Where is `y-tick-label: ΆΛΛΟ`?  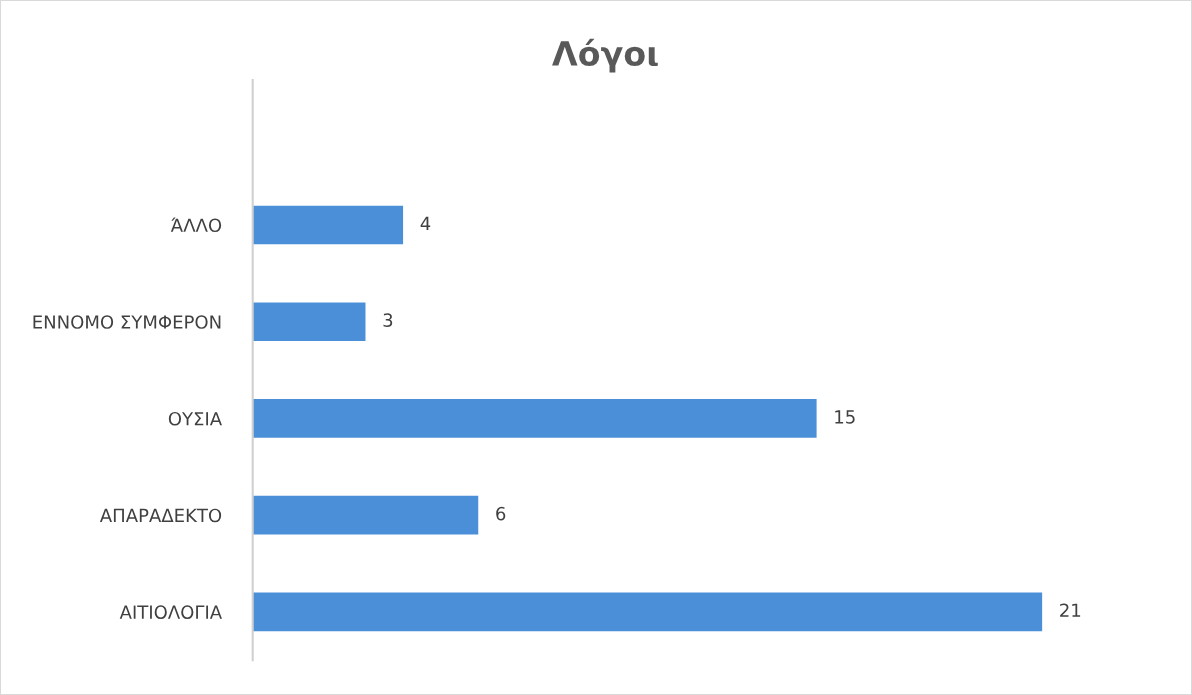 y-tick-label: ΆΛΛΟ is located at coordinates (196, 225).